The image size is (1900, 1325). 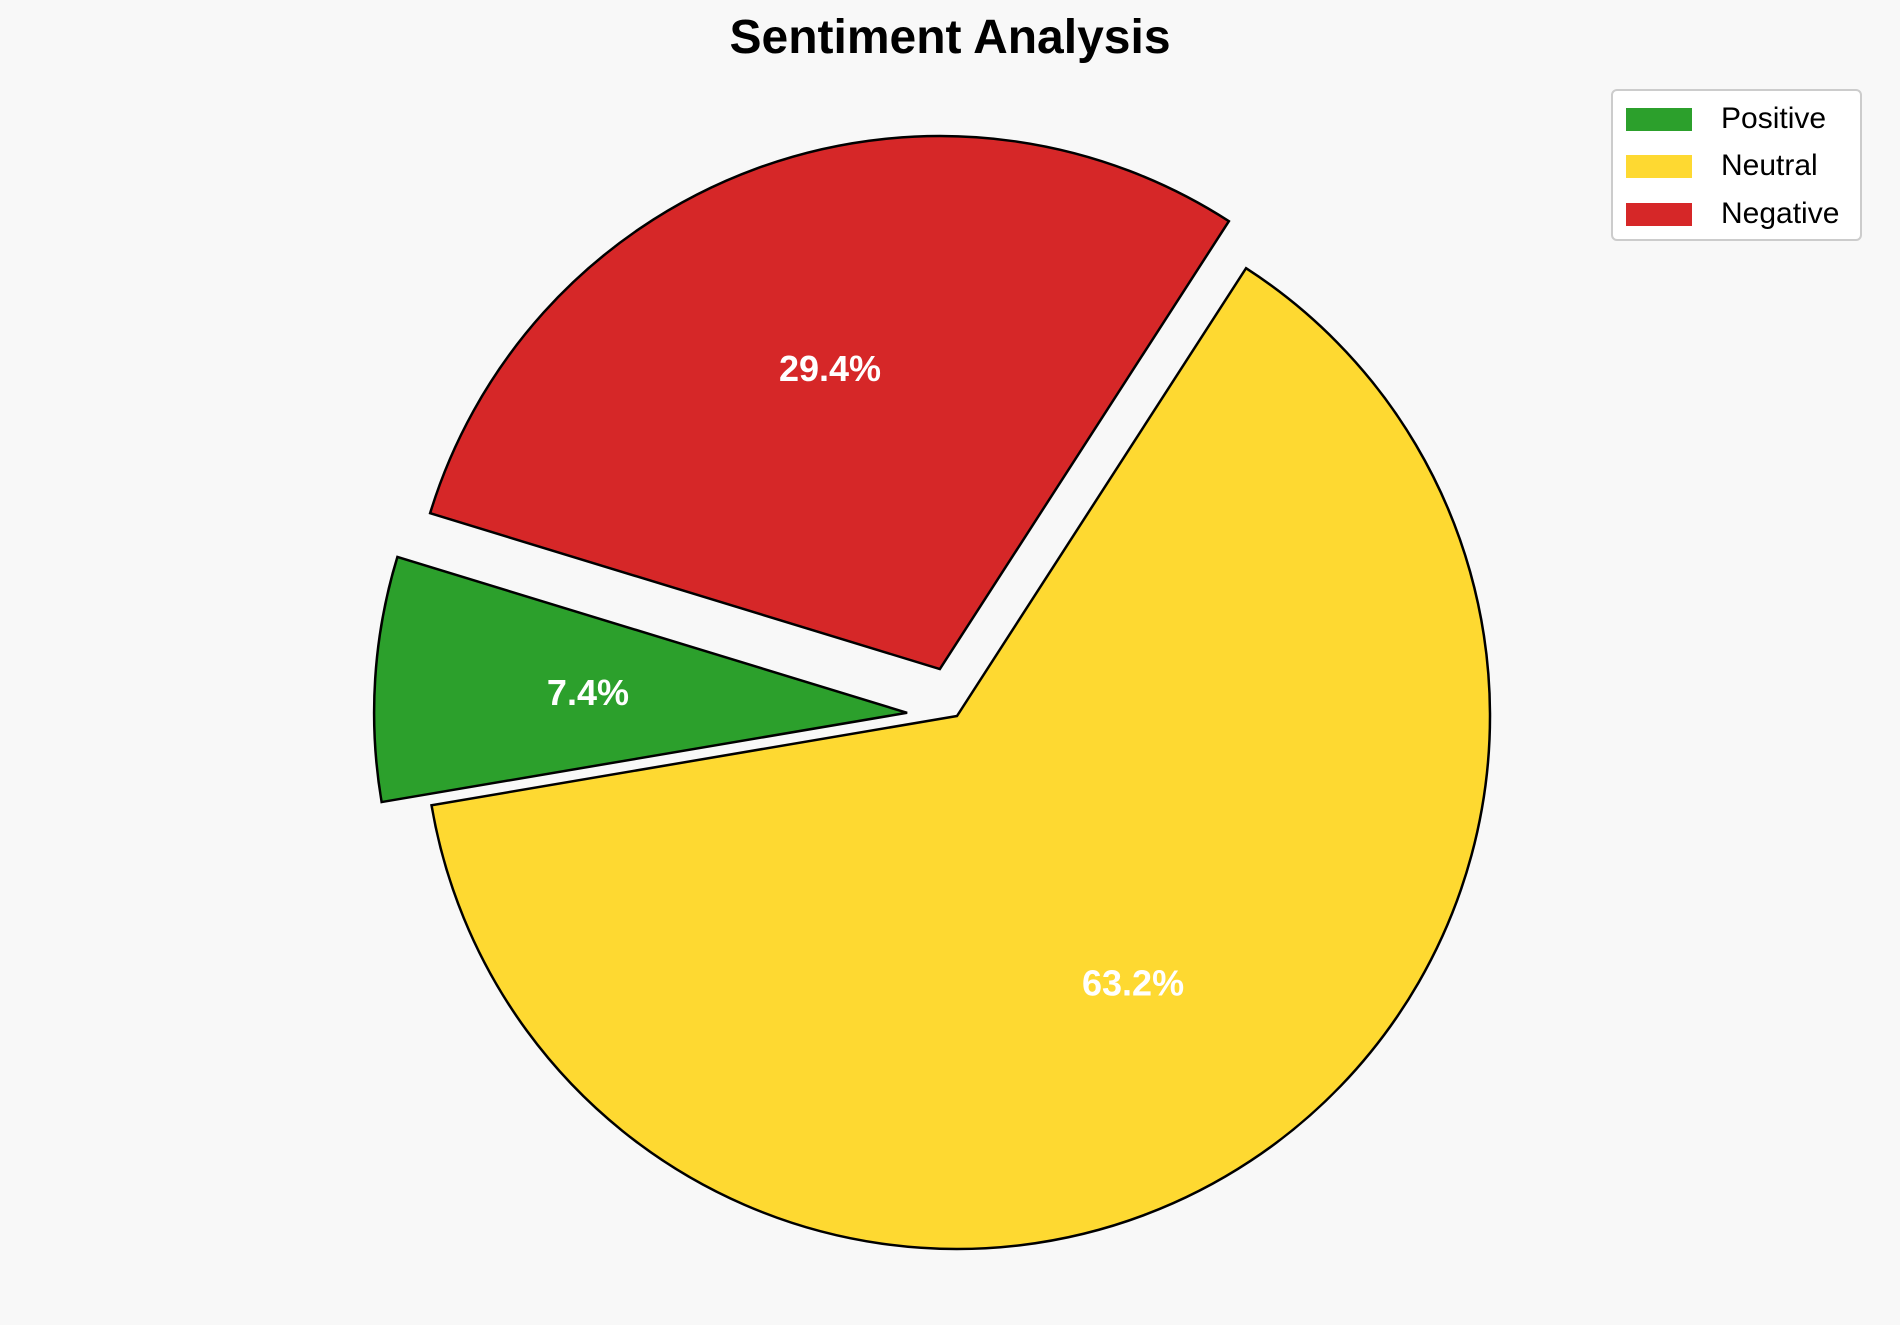 I want to click on legend-label-negative: Negative, so click(x=1780, y=213).